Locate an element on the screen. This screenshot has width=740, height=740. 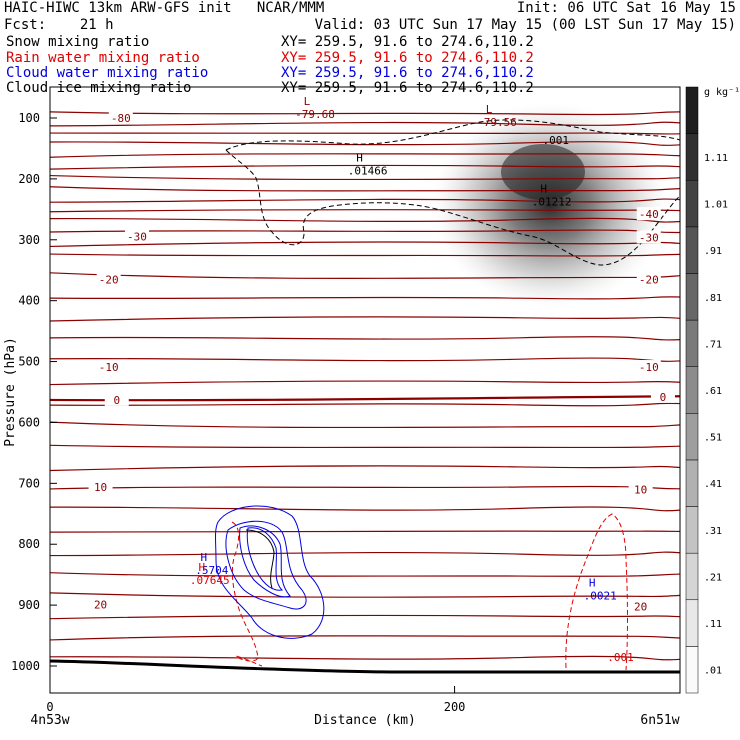
header-init: Init: 06 UTC Sat 16 May 15 is located at coordinates (626, 8).